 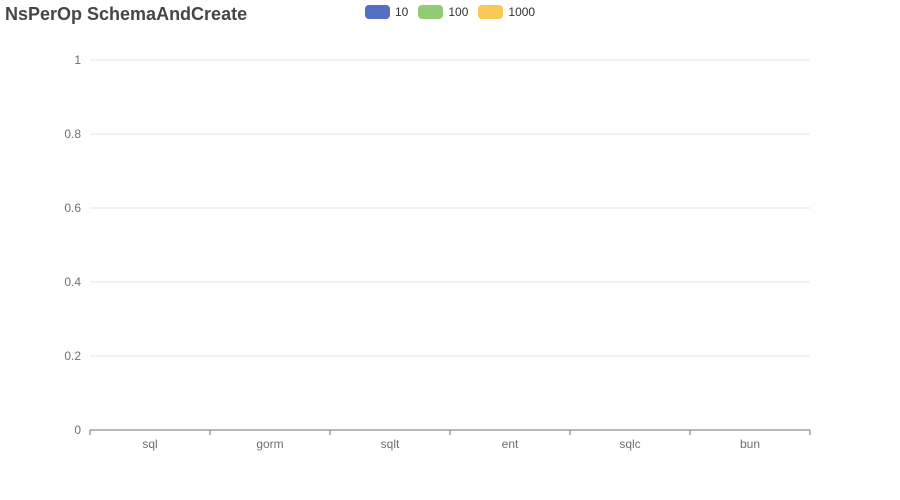 What do you see at coordinates (149, 444) in the screenshot?
I see `x-tick-label-sql: sql` at bounding box center [149, 444].